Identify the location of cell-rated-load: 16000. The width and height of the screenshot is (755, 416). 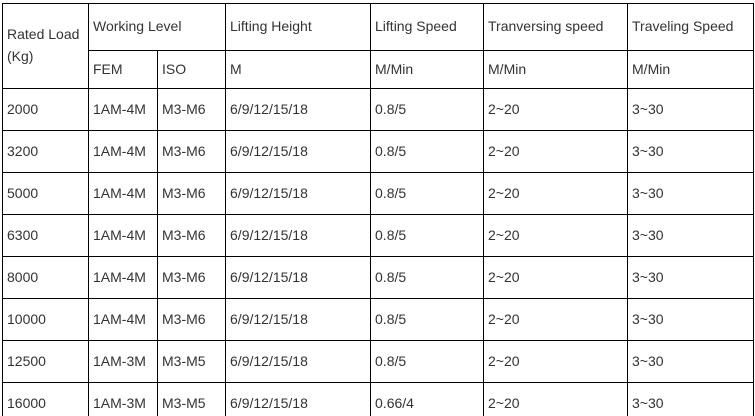
(45, 399).